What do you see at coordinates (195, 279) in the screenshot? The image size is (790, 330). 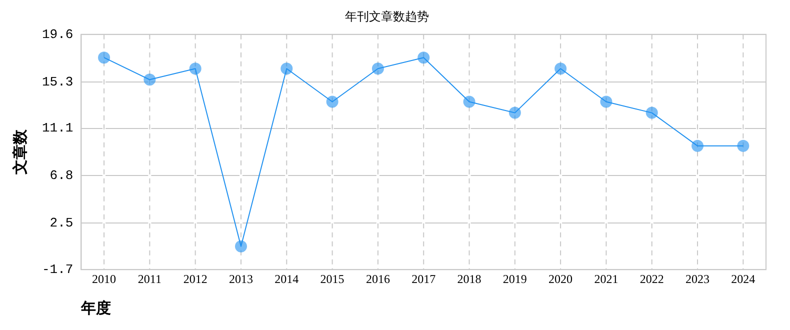 I see `x-tick-label: 2012` at bounding box center [195, 279].